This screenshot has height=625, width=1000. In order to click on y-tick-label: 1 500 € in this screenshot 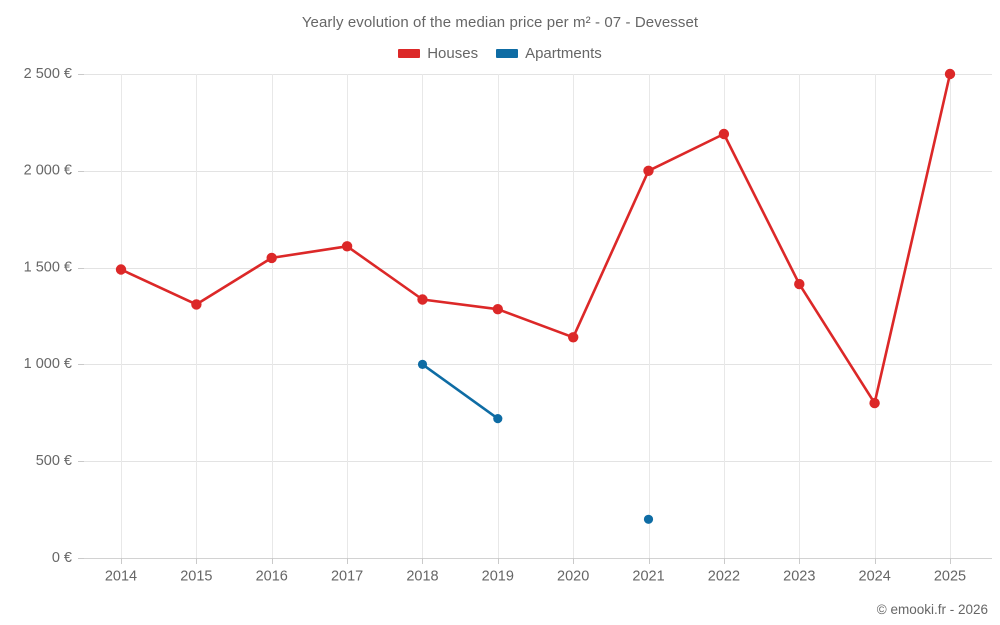, I will do `click(48, 267)`.